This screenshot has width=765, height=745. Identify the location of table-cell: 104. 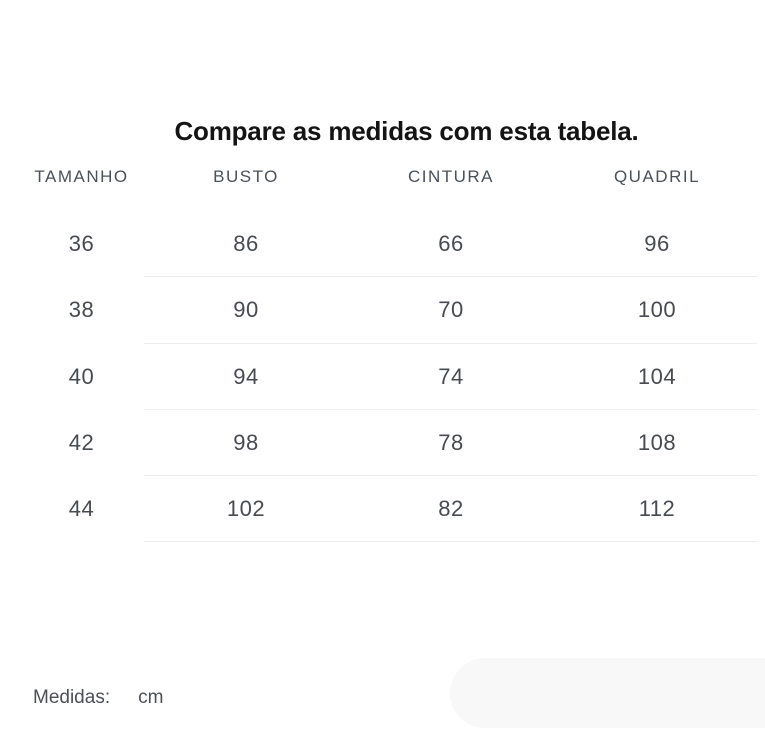
(657, 376).